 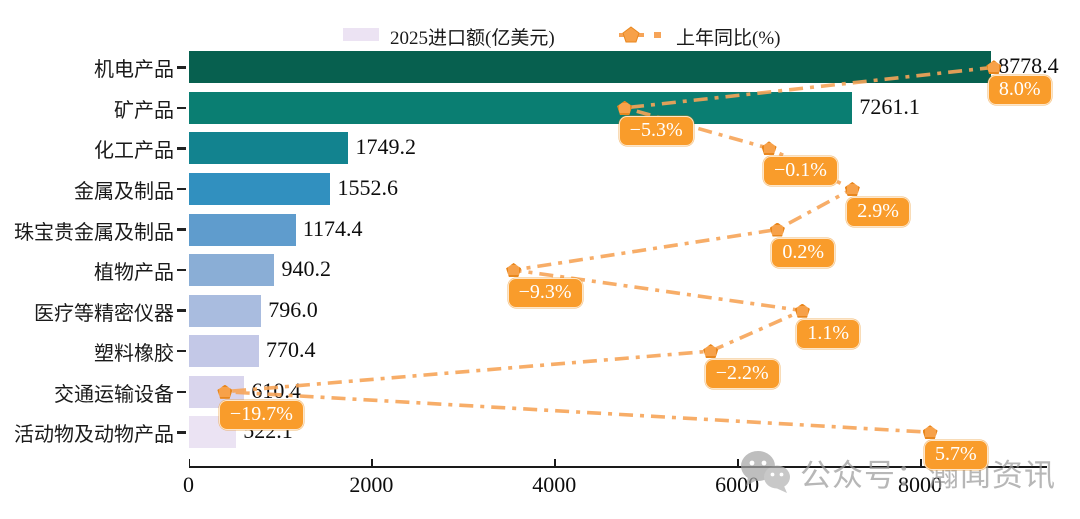 I want to click on x-axis-tick-label: 2000, so click(x=371, y=484).